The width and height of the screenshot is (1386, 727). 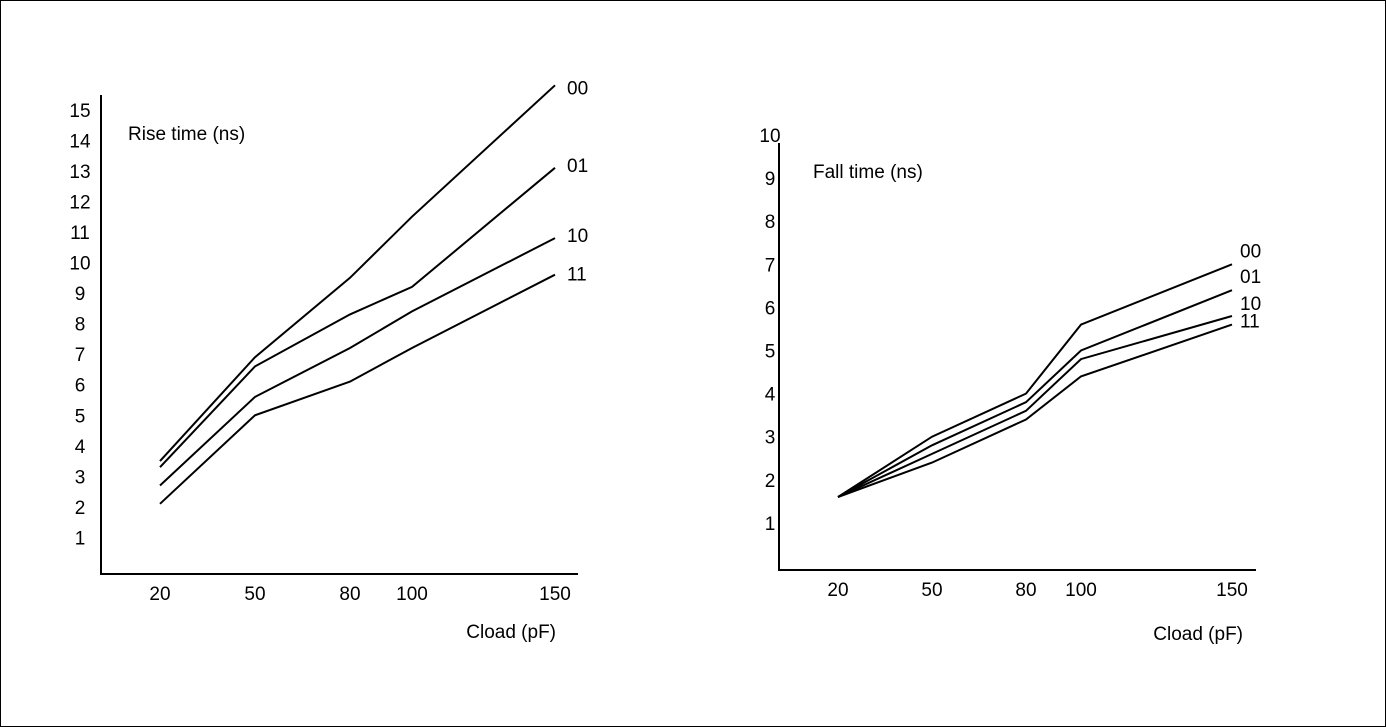 What do you see at coordinates (770, 179) in the screenshot?
I see `fall-y-tick-label: 9` at bounding box center [770, 179].